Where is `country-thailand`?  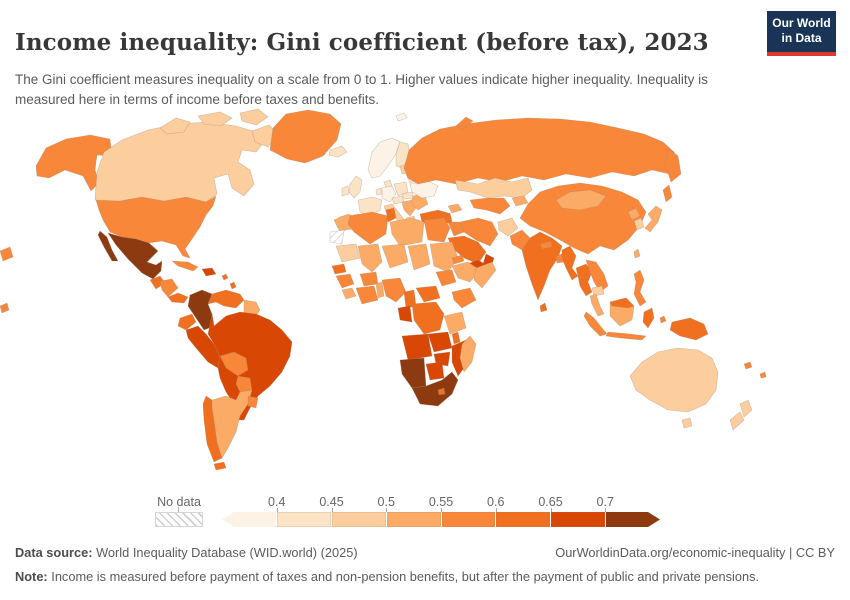
country-thailand is located at coordinates (584, 280).